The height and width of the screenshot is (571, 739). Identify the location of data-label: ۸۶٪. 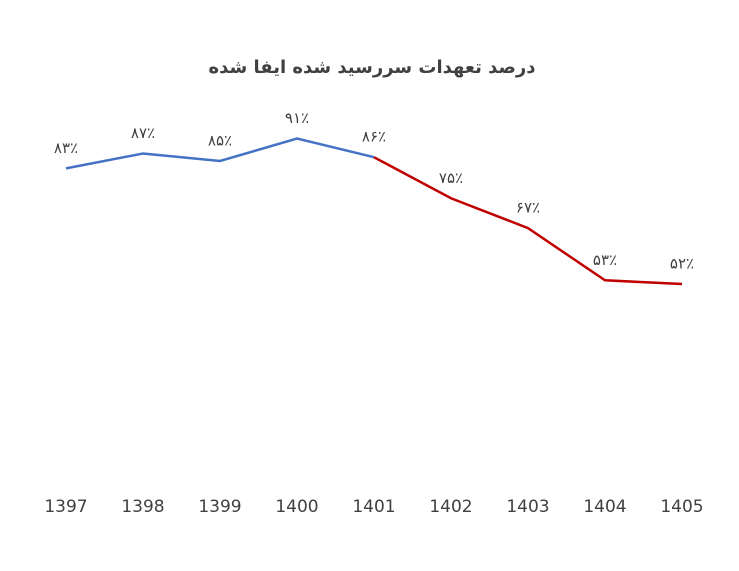
(374, 137).